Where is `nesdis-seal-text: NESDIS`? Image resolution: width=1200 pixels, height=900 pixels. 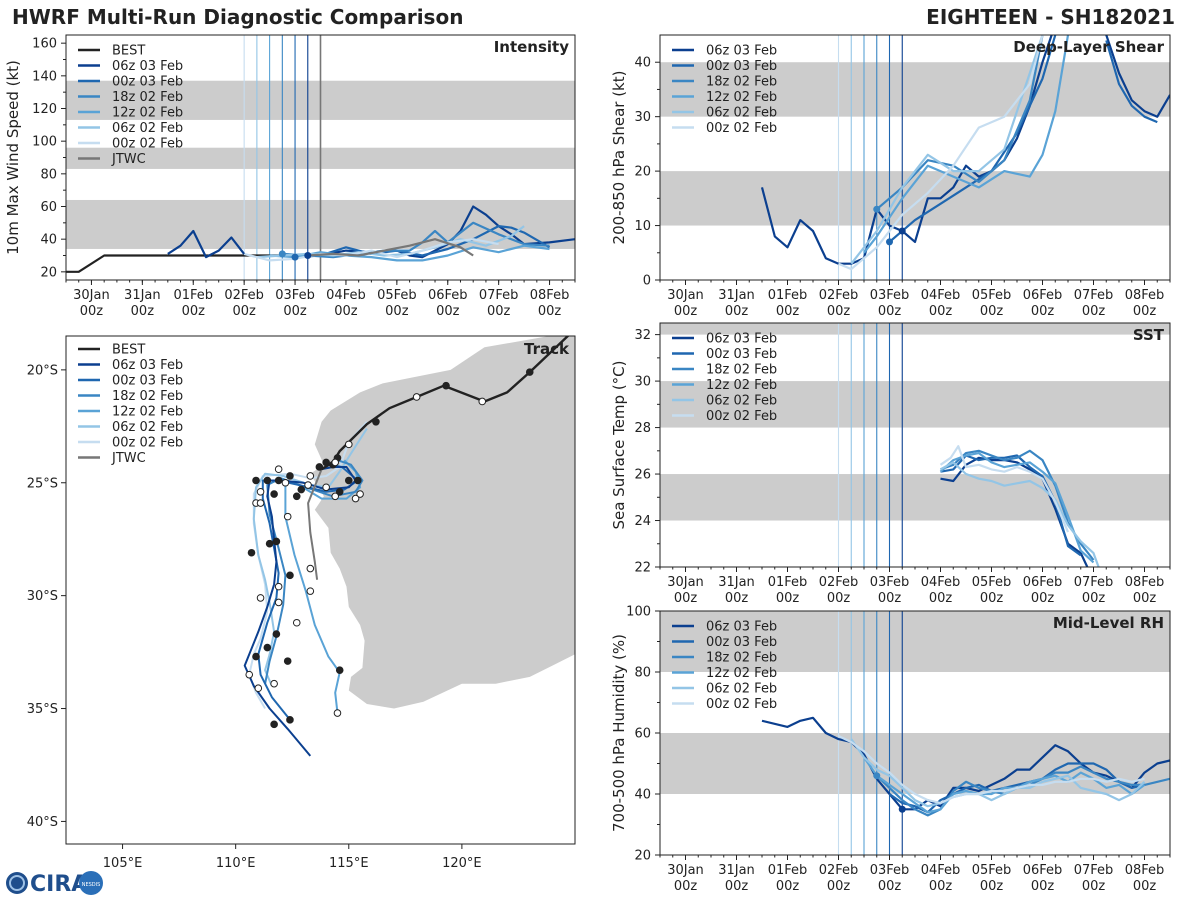
nesdis-seal-text: NESDIS is located at coordinates (91, 885).